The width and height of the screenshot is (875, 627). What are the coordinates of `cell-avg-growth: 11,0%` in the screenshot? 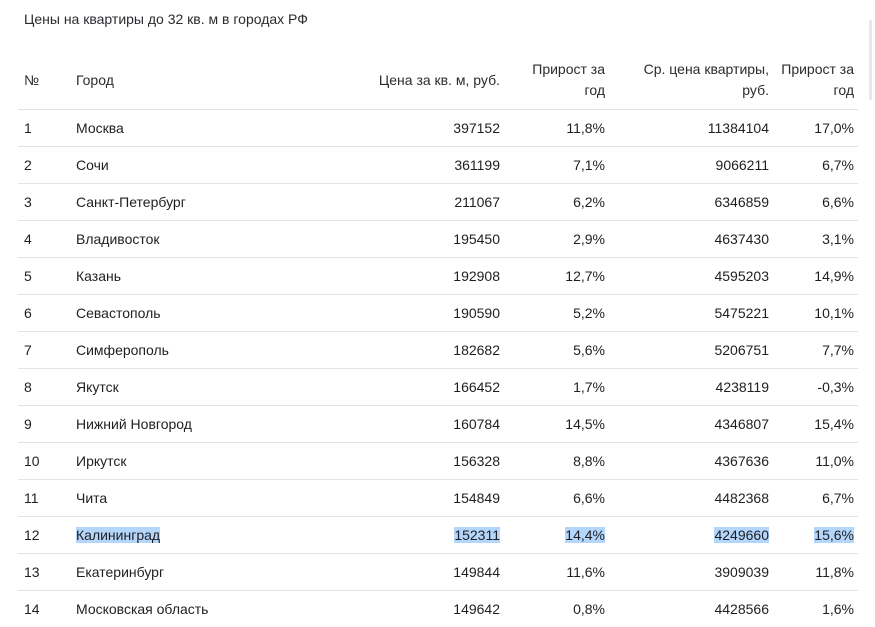 It's located at (815, 461).